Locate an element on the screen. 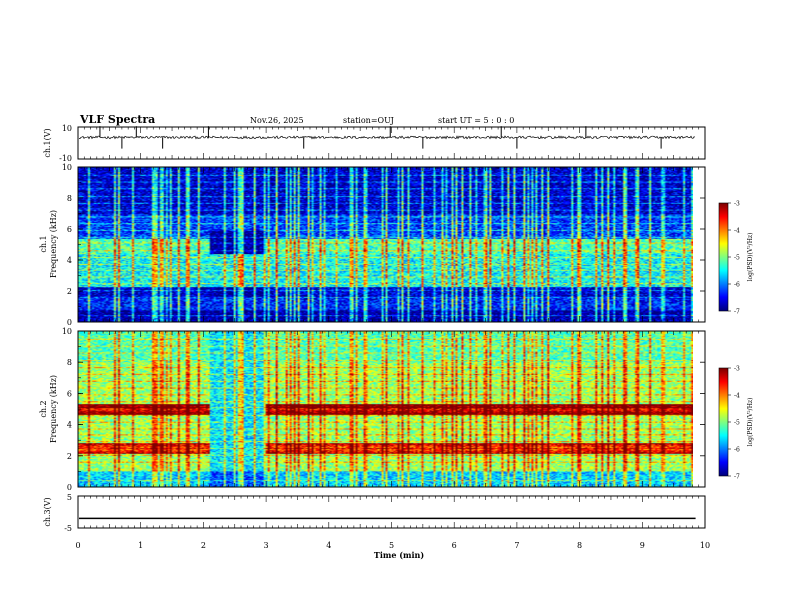 The image size is (792, 612). time-tick-label: 4 is located at coordinates (328, 545).